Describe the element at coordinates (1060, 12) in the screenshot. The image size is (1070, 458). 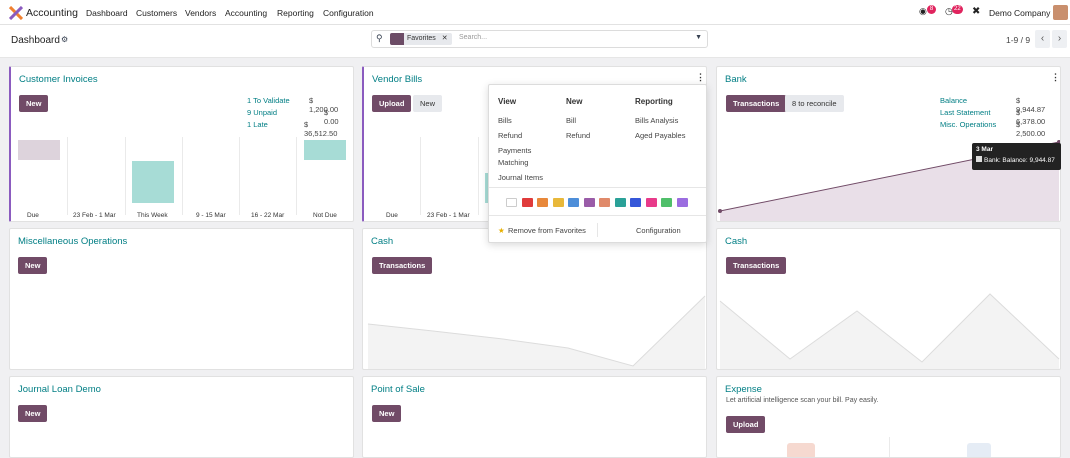
I see `user-avatar` at that location.